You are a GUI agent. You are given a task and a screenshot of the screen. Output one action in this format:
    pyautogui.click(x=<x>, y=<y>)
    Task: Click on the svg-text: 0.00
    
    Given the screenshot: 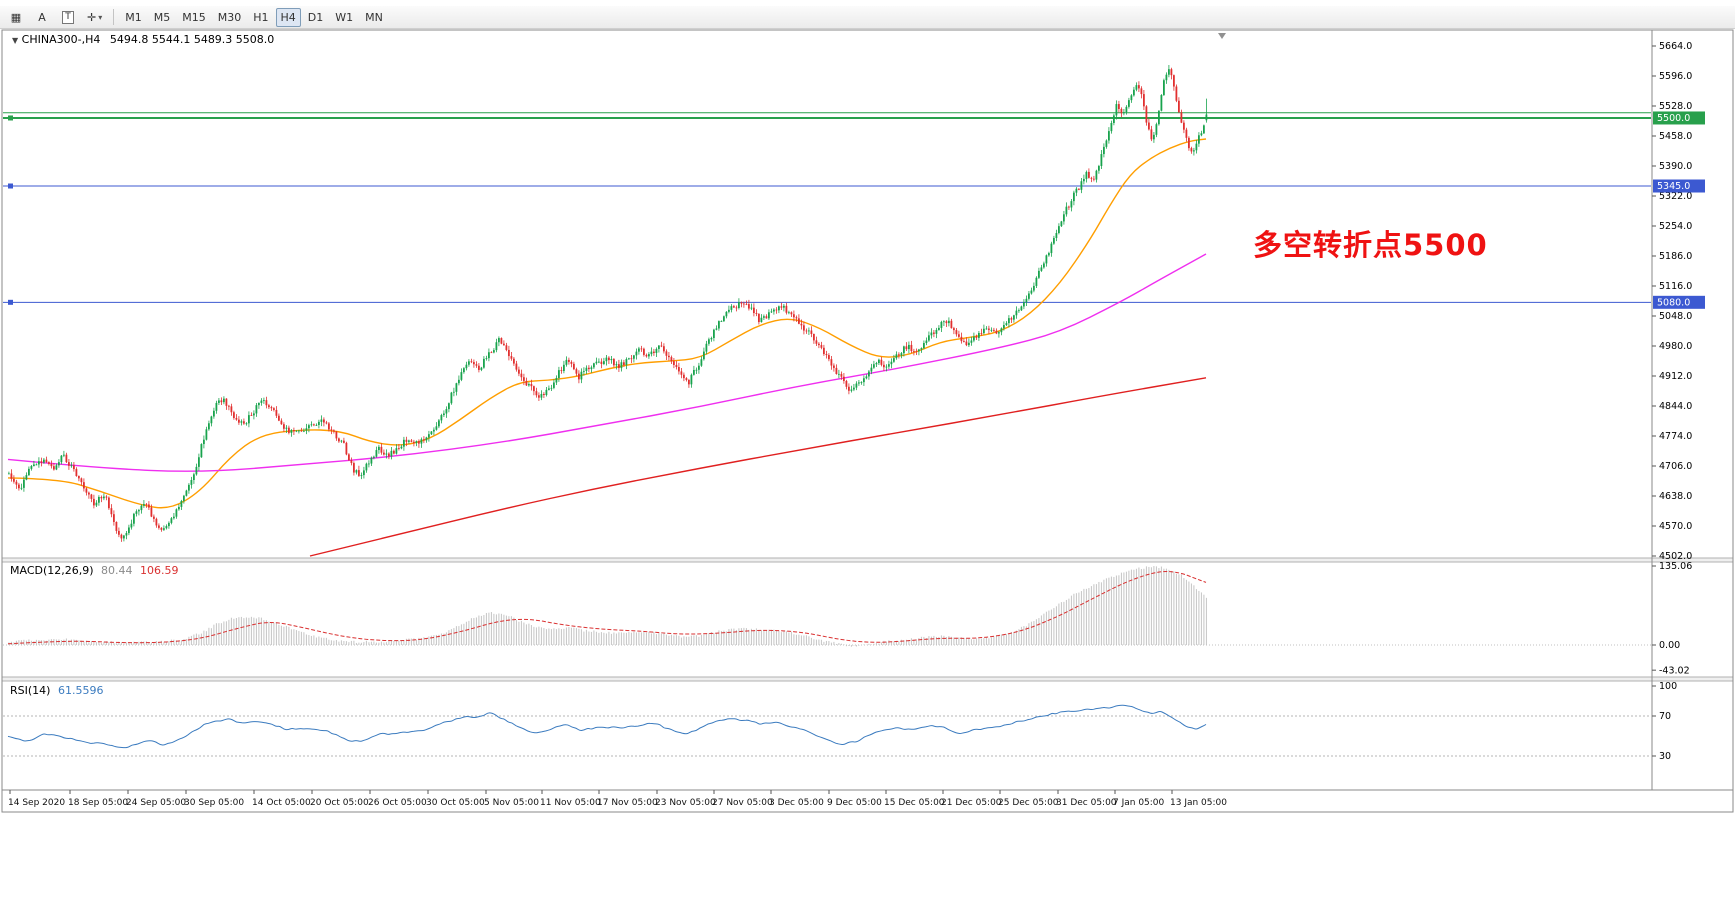 What is the action you would take?
    pyautogui.click(x=1669, y=645)
    